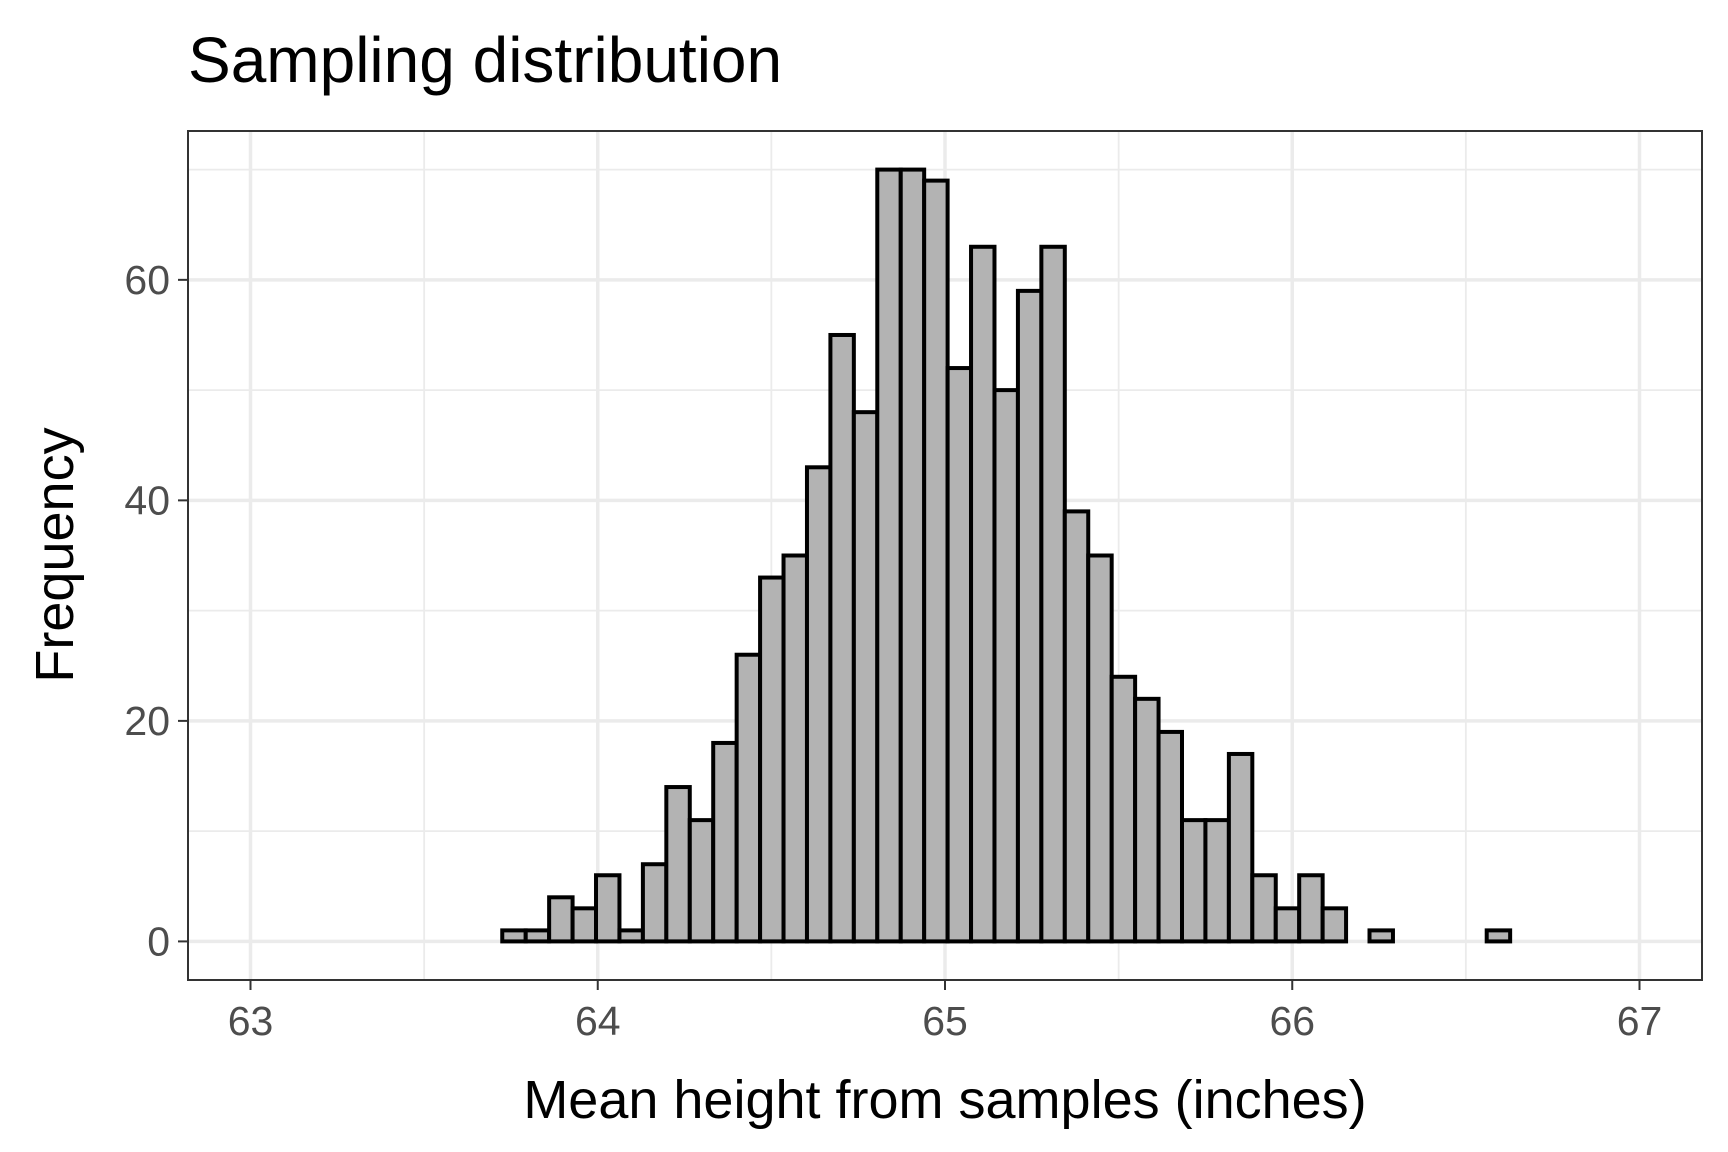 This screenshot has width=1728, height=1152. I want to click on y-axis-title: Frequency, so click(55, 554).